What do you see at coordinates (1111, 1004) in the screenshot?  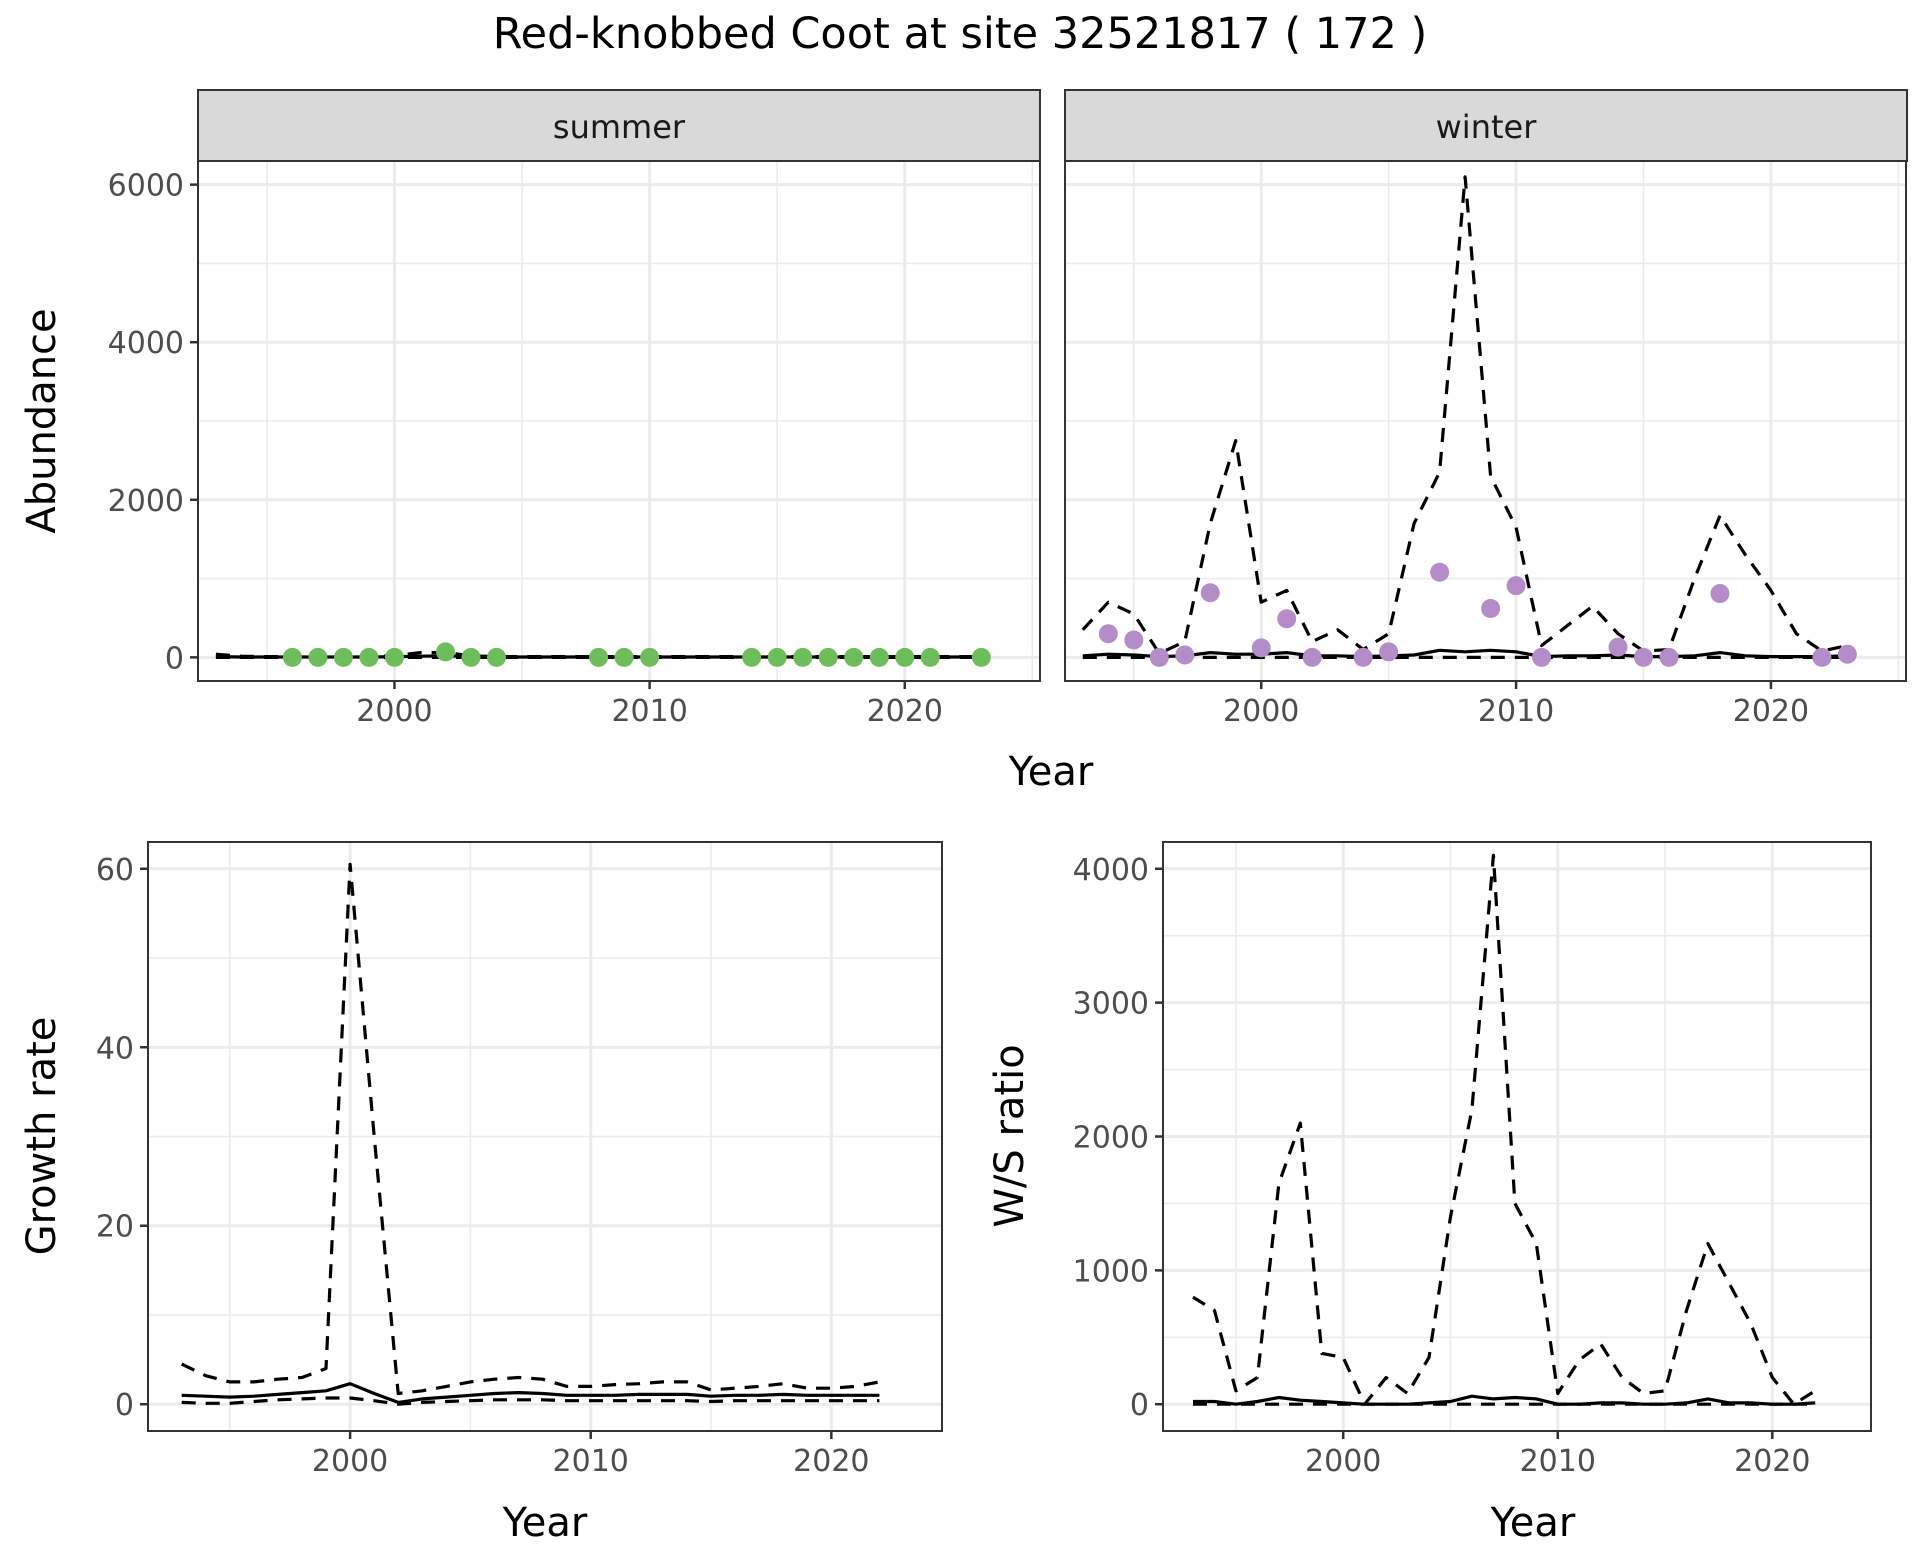 I see `y-tick-label: 3000` at bounding box center [1111, 1004].